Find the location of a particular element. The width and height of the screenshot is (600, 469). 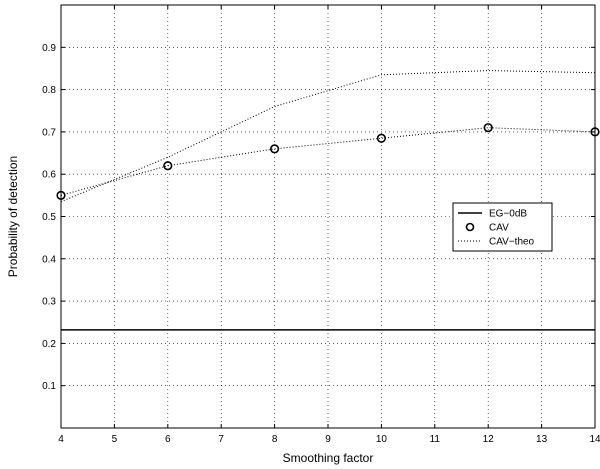

x-tick-label: 9 is located at coordinates (328, 439).